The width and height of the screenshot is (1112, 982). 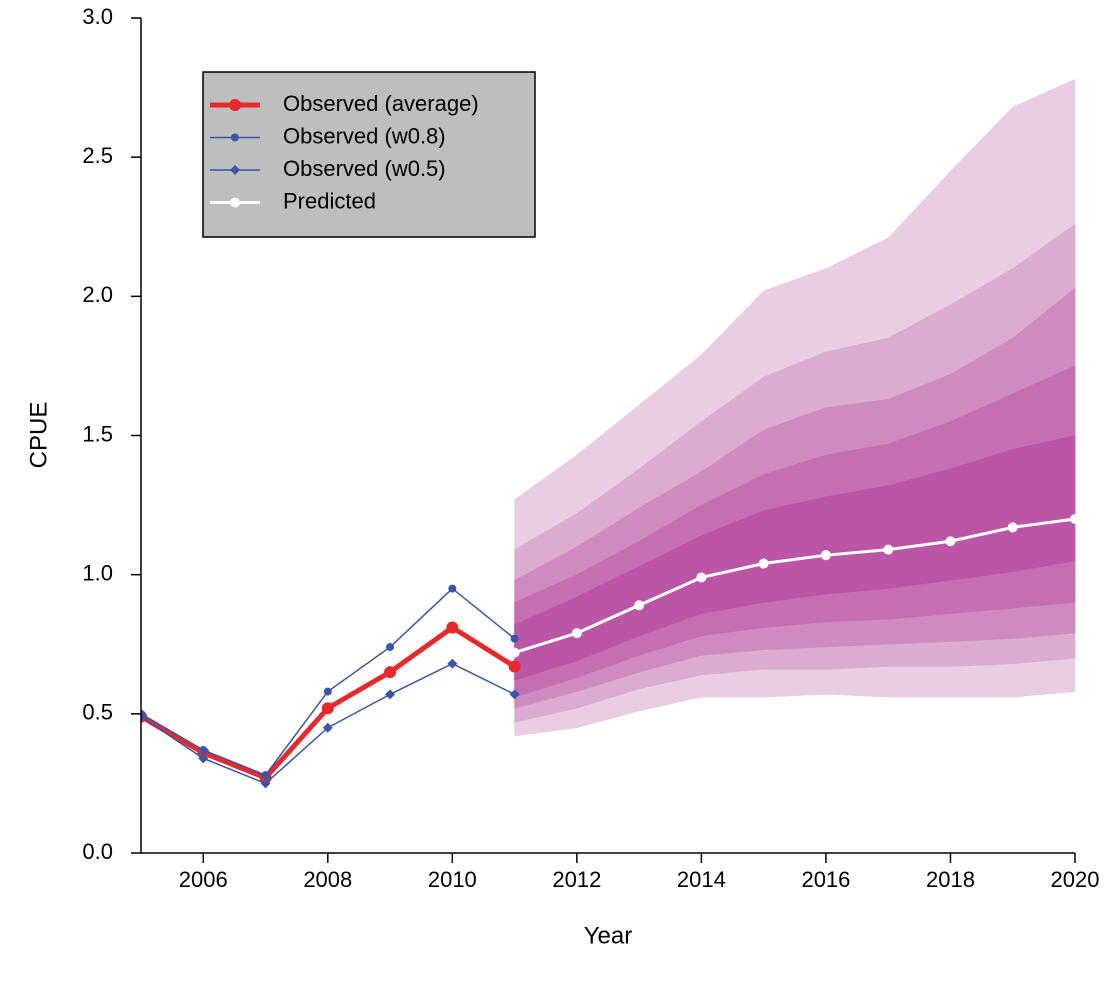 What do you see at coordinates (825, 879) in the screenshot?
I see `x-tick-label: 2016` at bounding box center [825, 879].